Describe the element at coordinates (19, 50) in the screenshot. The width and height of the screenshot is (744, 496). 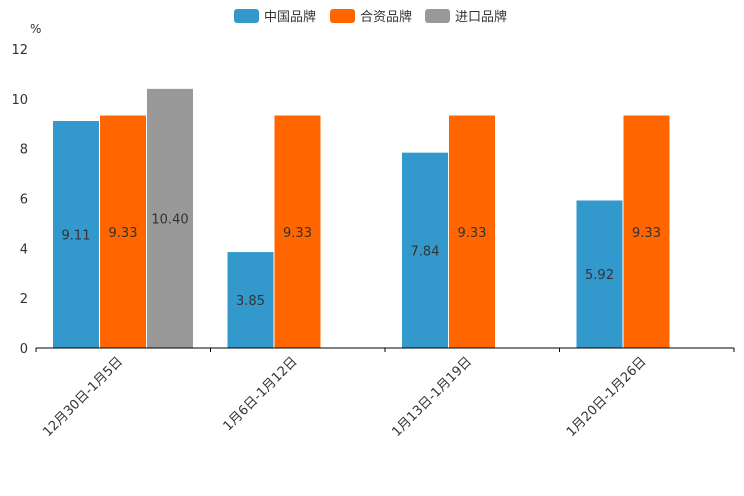
I see `y-tick-label: 12` at that location.